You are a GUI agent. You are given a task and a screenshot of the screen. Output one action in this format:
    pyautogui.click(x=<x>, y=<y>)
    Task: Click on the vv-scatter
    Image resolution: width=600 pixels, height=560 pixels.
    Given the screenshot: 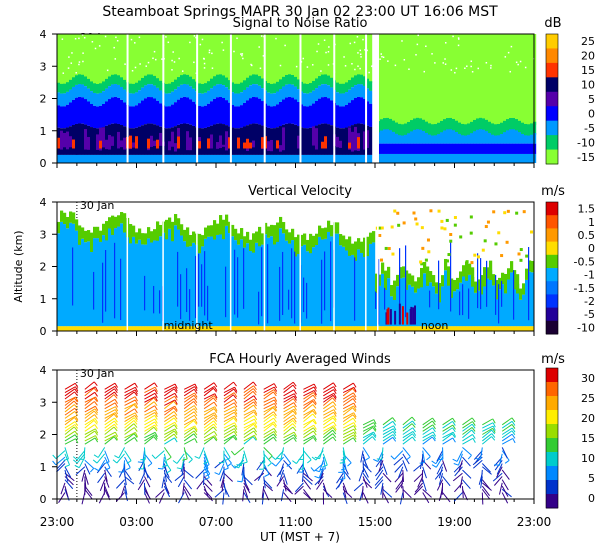 What is the action you would take?
    pyautogui.click(x=439, y=211)
    